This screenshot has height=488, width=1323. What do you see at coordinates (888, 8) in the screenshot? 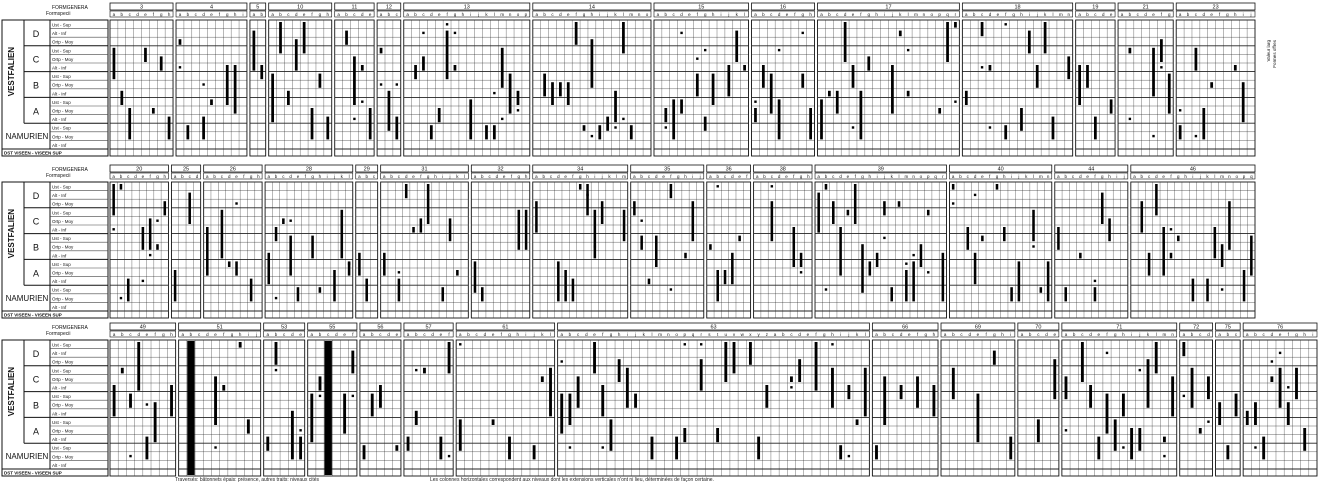
I see `genus-number: 17` at bounding box center [888, 8].